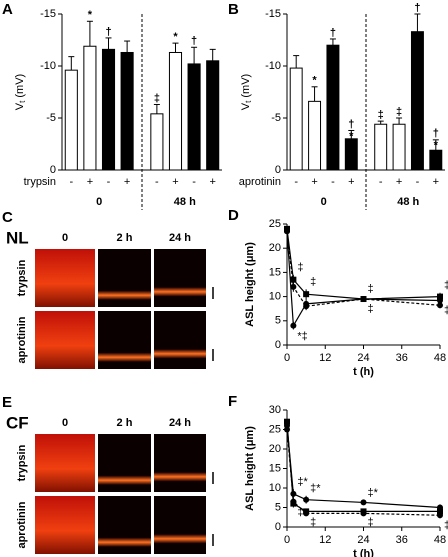 This screenshot has height=557, width=448. What do you see at coordinates (246, 106) in the screenshot?
I see `y-label-main: V` at bounding box center [246, 106].